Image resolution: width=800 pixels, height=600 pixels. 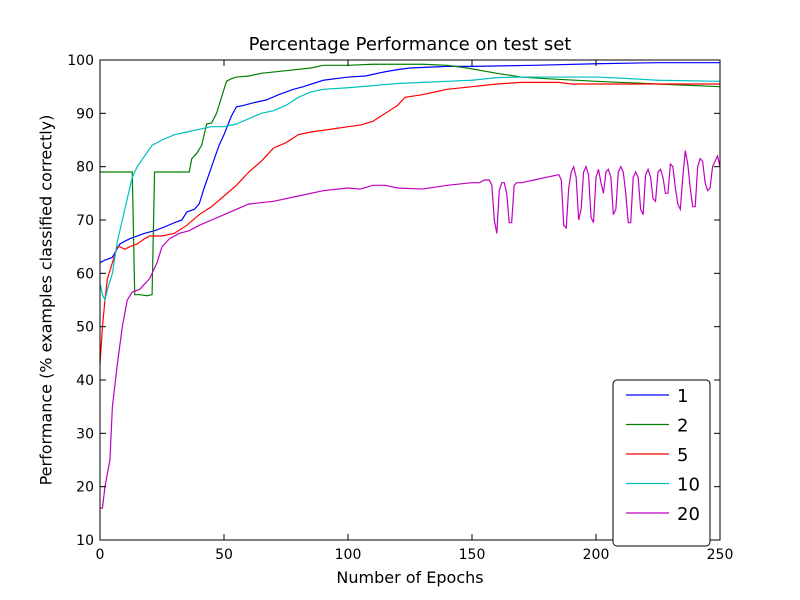 I want to click on legend-box, so click(x=661, y=463).